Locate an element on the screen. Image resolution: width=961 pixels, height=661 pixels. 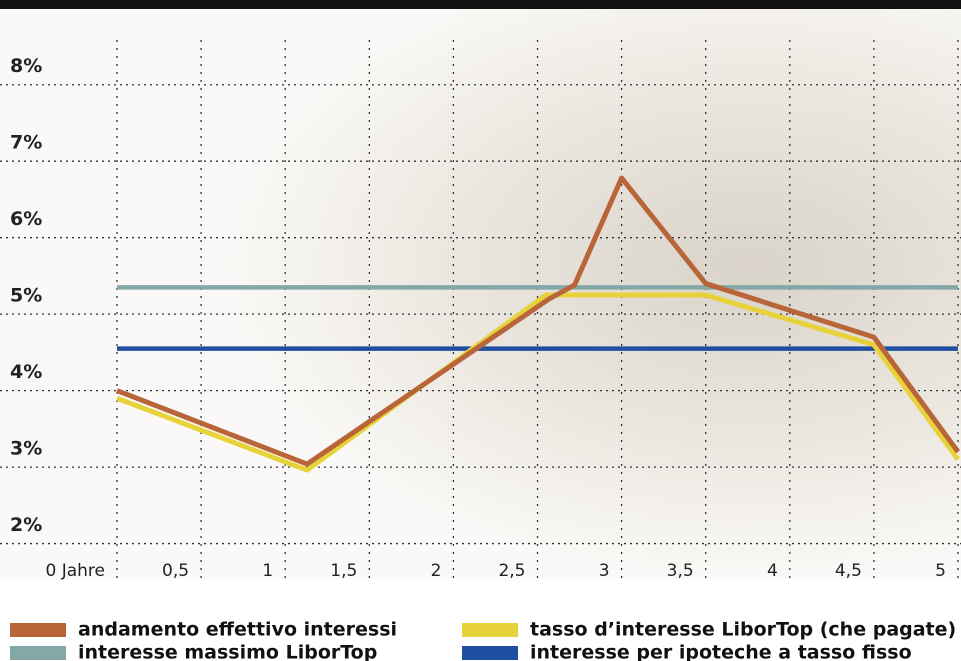
x-tick-label: 2,5 is located at coordinates (511, 571).